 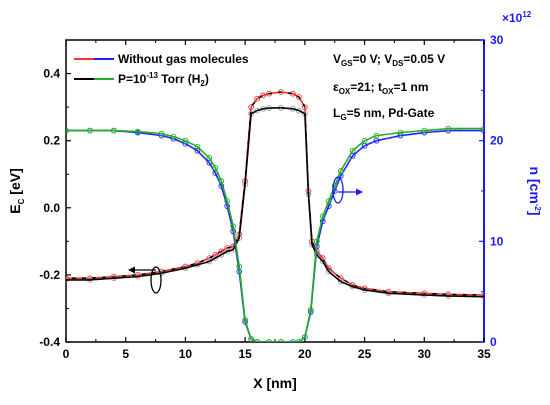 I want to click on legend-entry-without: Without gas molecules, so click(x=183, y=59).